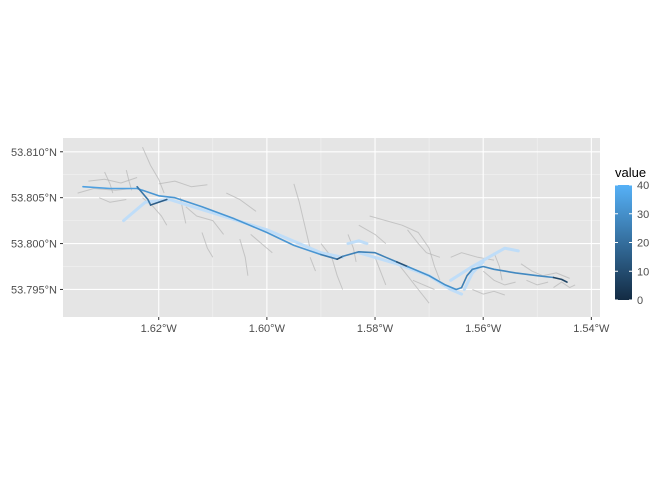 Image resolution: width=672 pixels, height=480 pixels. What do you see at coordinates (267, 329) in the screenshot?
I see `x-tick-label: 1.60°W` at bounding box center [267, 329].